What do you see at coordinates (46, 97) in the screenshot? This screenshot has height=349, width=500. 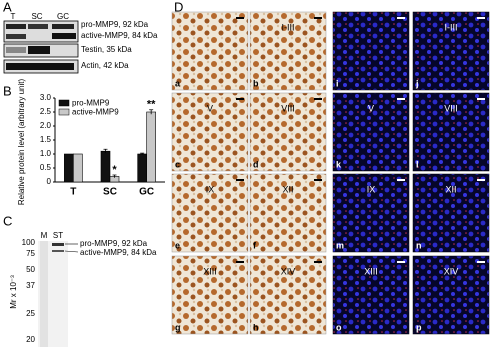 I see `y-tick-label: 3.0` at bounding box center [46, 97].